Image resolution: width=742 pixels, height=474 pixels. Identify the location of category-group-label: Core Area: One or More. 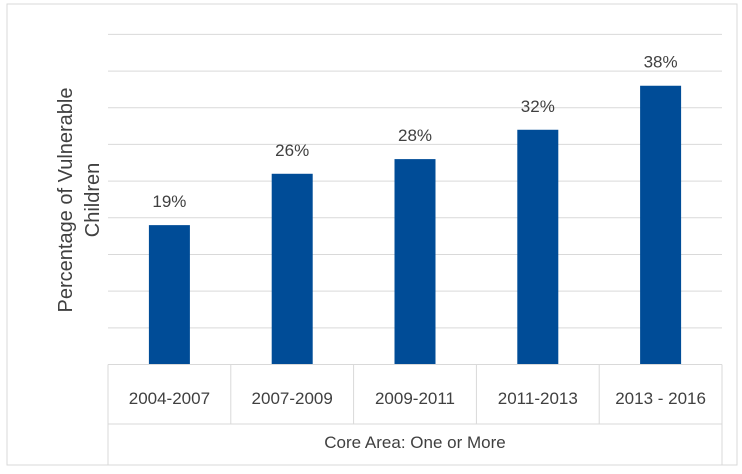
(414, 442).